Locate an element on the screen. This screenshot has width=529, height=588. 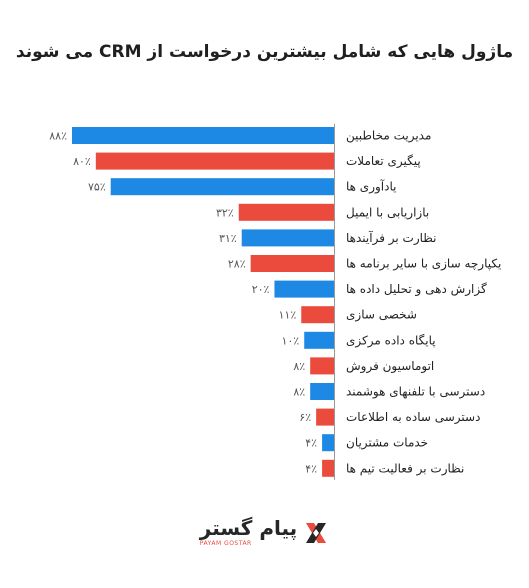
value-label-11: ۸٪ is located at coordinates (299, 392).